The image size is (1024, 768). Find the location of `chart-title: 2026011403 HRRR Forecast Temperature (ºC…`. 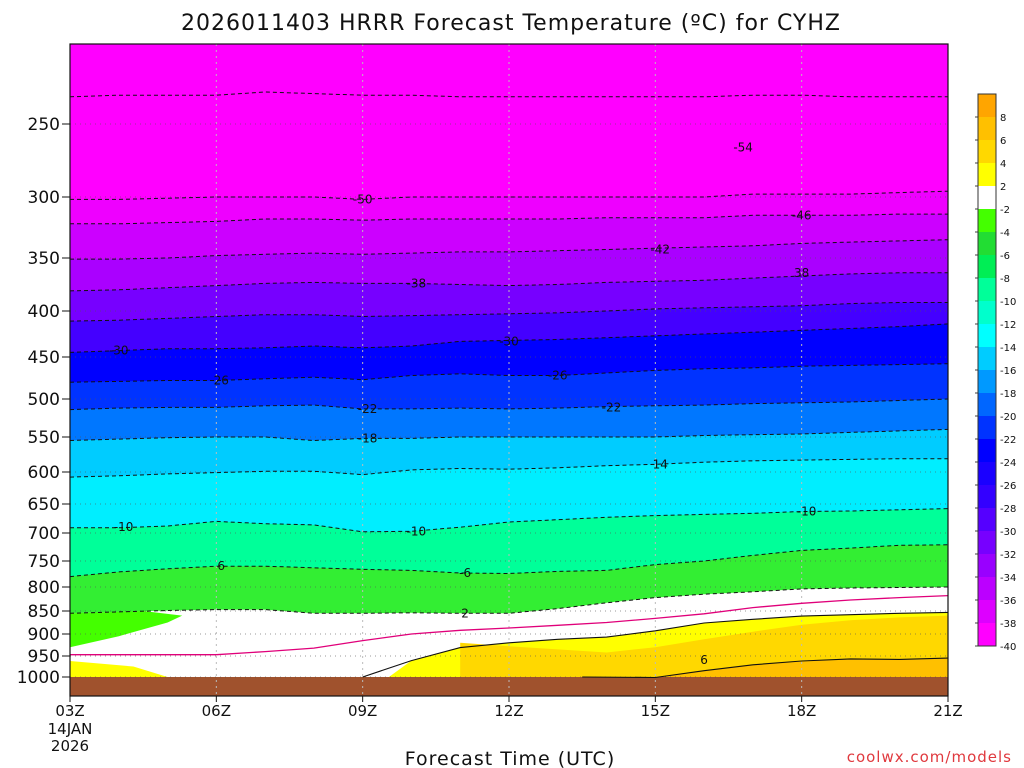

chart-title: 2026011403 HRRR Forecast Temperature (ºC… is located at coordinates (511, 23).